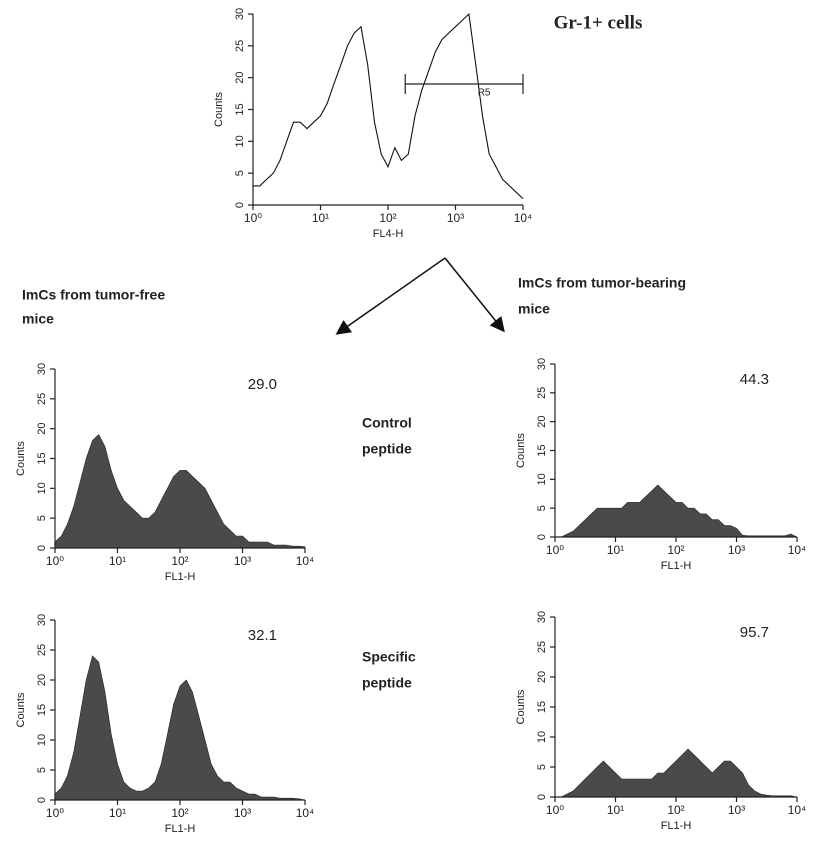 The width and height of the screenshot is (820, 841). Describe the element at coordinates (602, 283) in the screenshot. I see `heading: ImCs from tumor-bearing` at that location.